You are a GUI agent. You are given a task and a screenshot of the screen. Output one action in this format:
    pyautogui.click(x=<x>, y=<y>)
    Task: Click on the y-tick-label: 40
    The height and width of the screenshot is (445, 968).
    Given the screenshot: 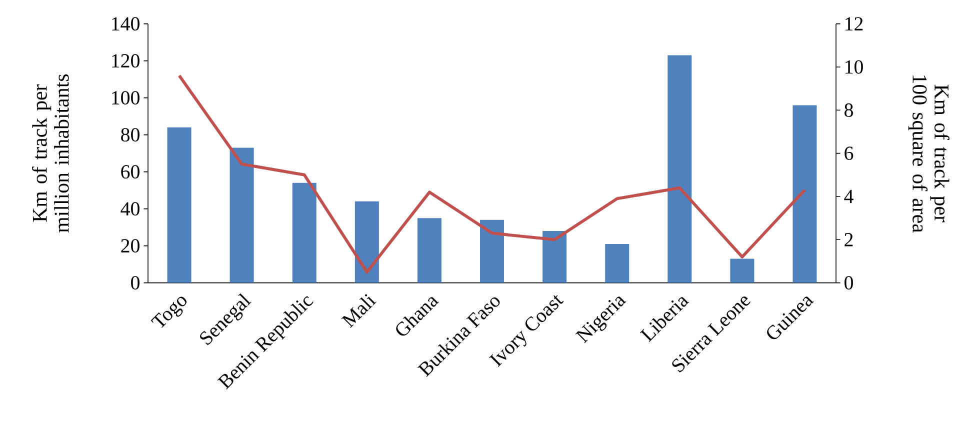 What is the action you would take?
    pyautogui.click(x=130, y=209)
    